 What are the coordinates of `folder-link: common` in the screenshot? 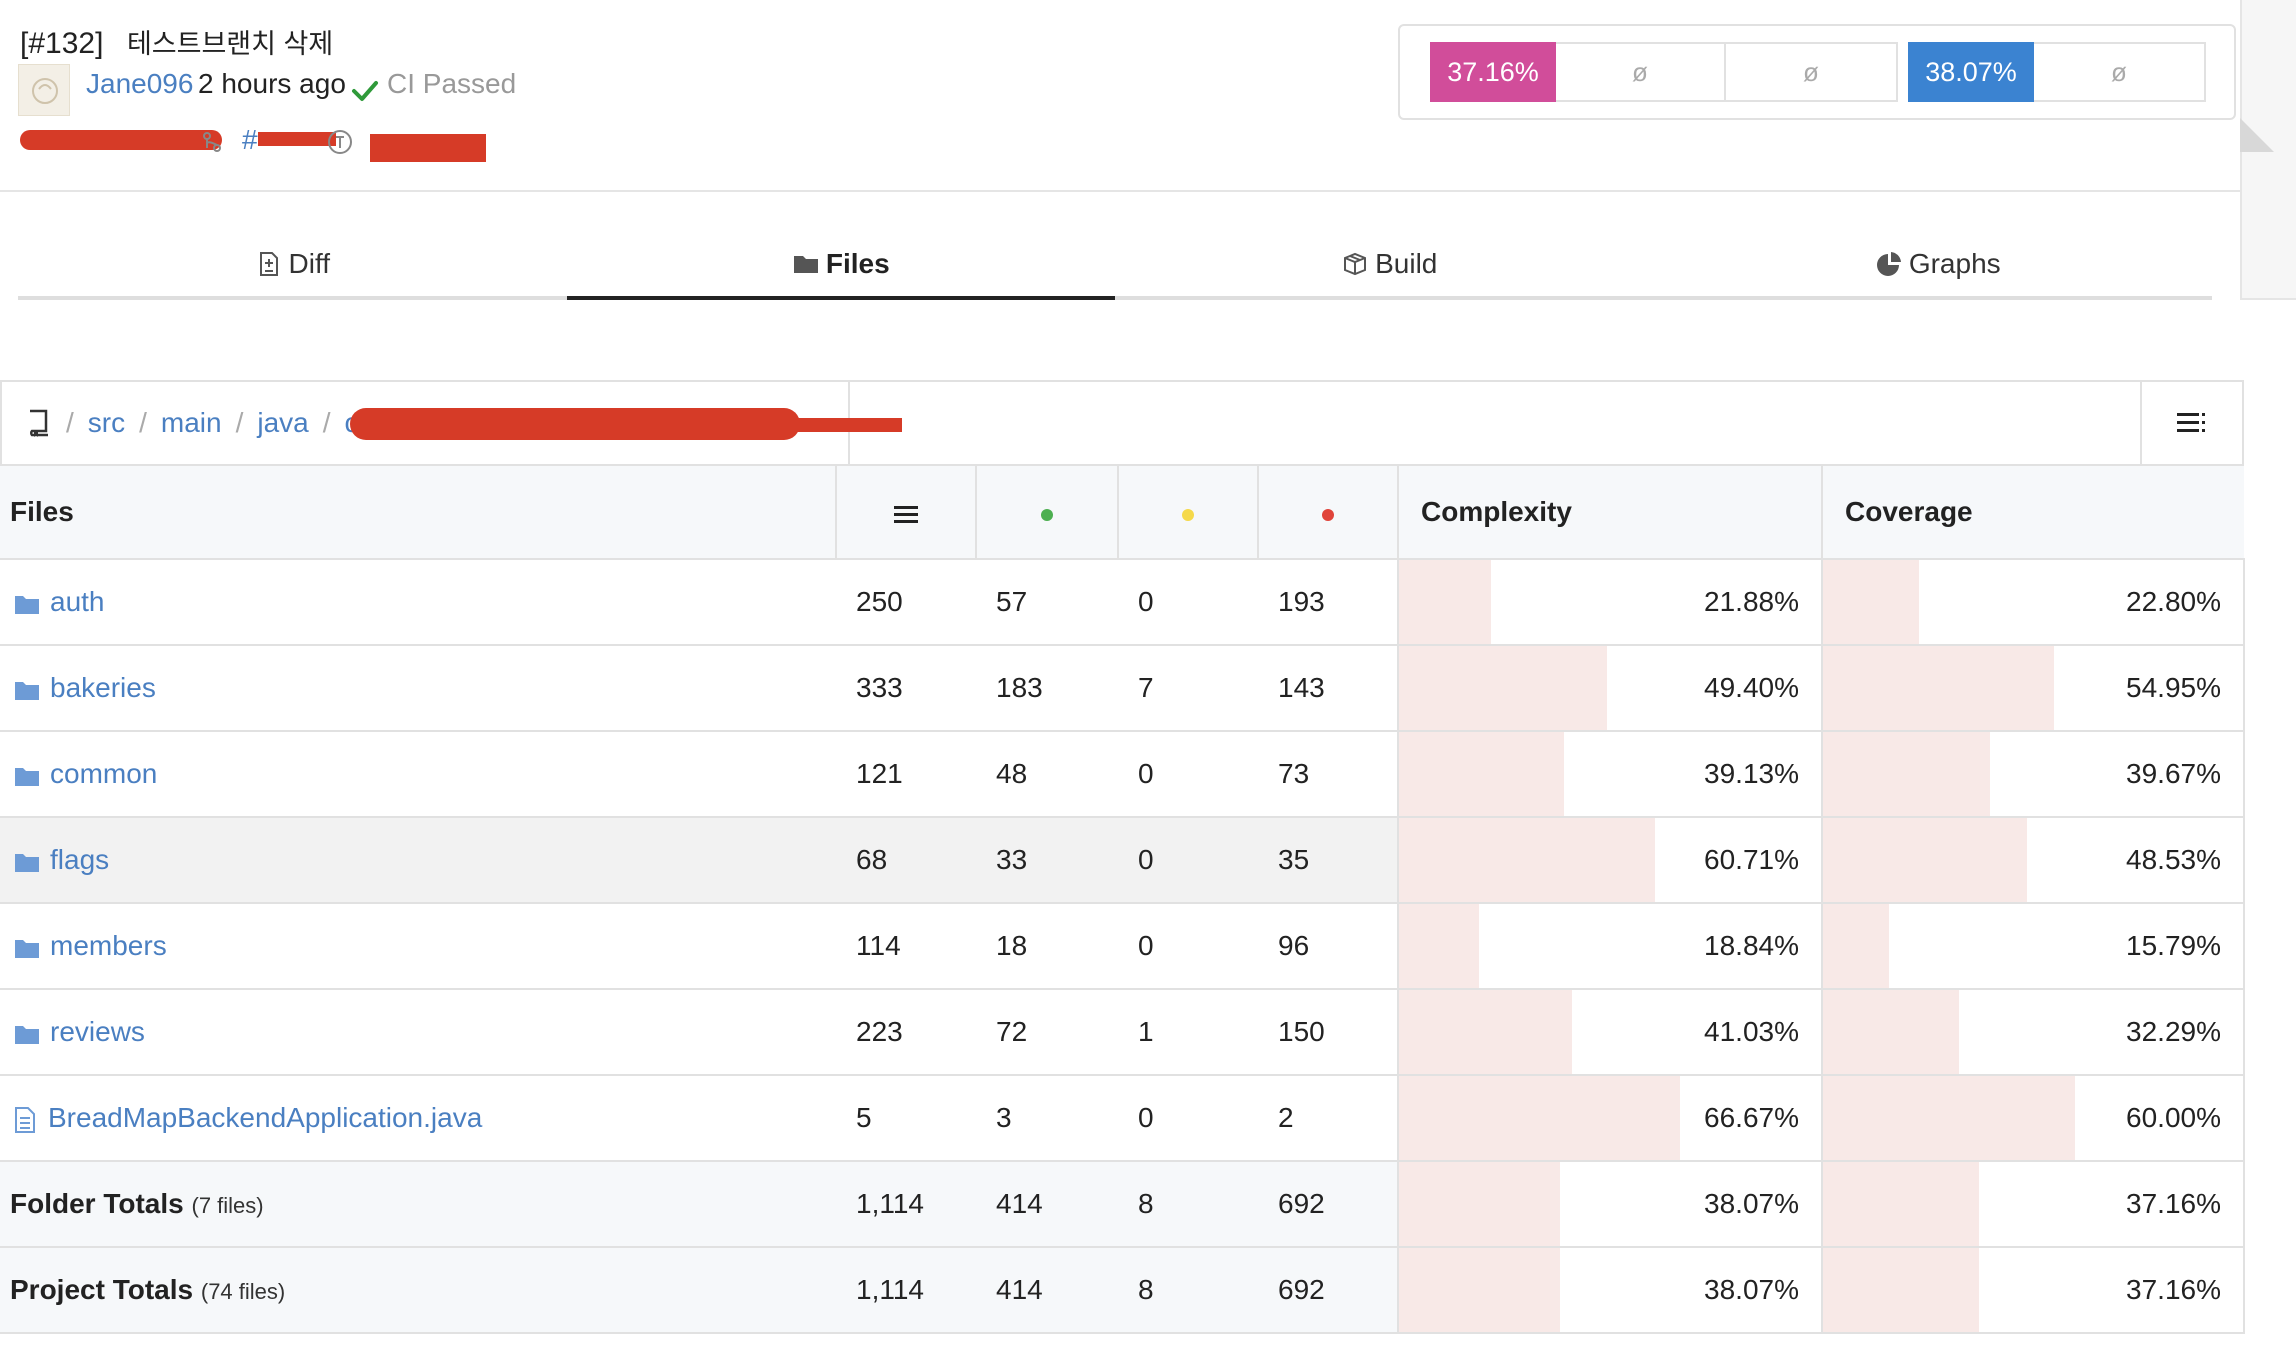 It's located at (104, 773).